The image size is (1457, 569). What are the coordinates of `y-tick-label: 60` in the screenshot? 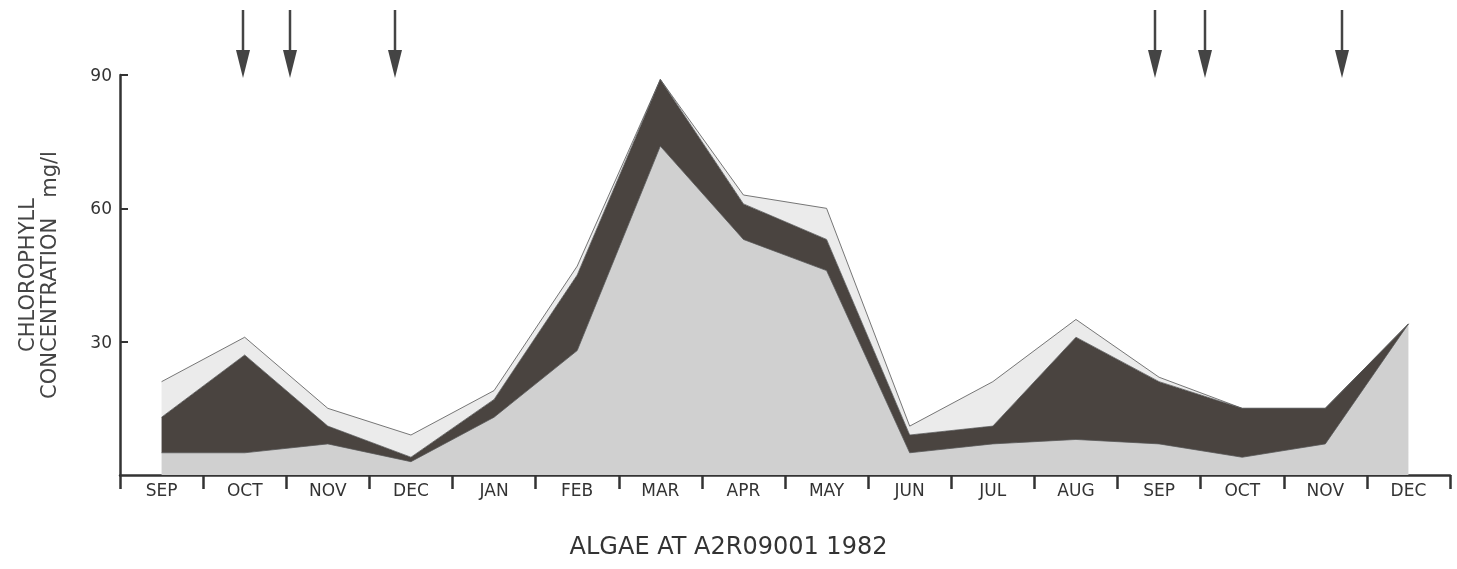 It's located at (101, 208).